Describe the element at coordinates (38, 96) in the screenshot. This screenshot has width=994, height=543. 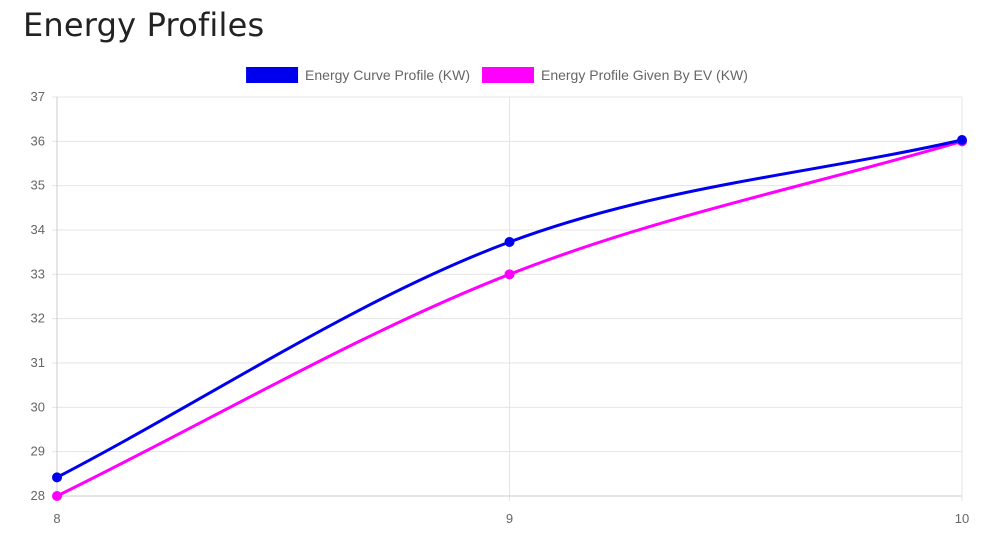
I see `y-tick-label: 37` at that location.